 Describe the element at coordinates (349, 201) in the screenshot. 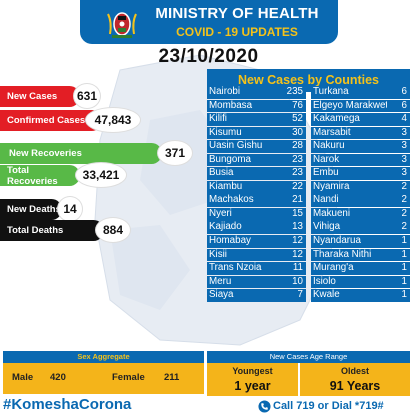

I see `county-name: Nandi` at that location.